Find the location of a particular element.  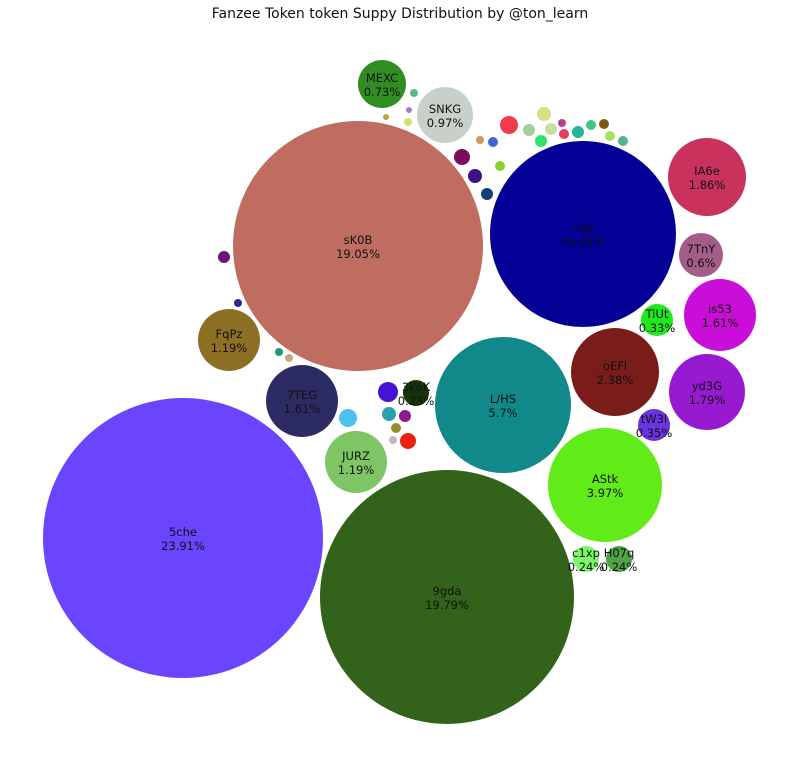

bubble-fqpz is located at coordinates (229, 340).